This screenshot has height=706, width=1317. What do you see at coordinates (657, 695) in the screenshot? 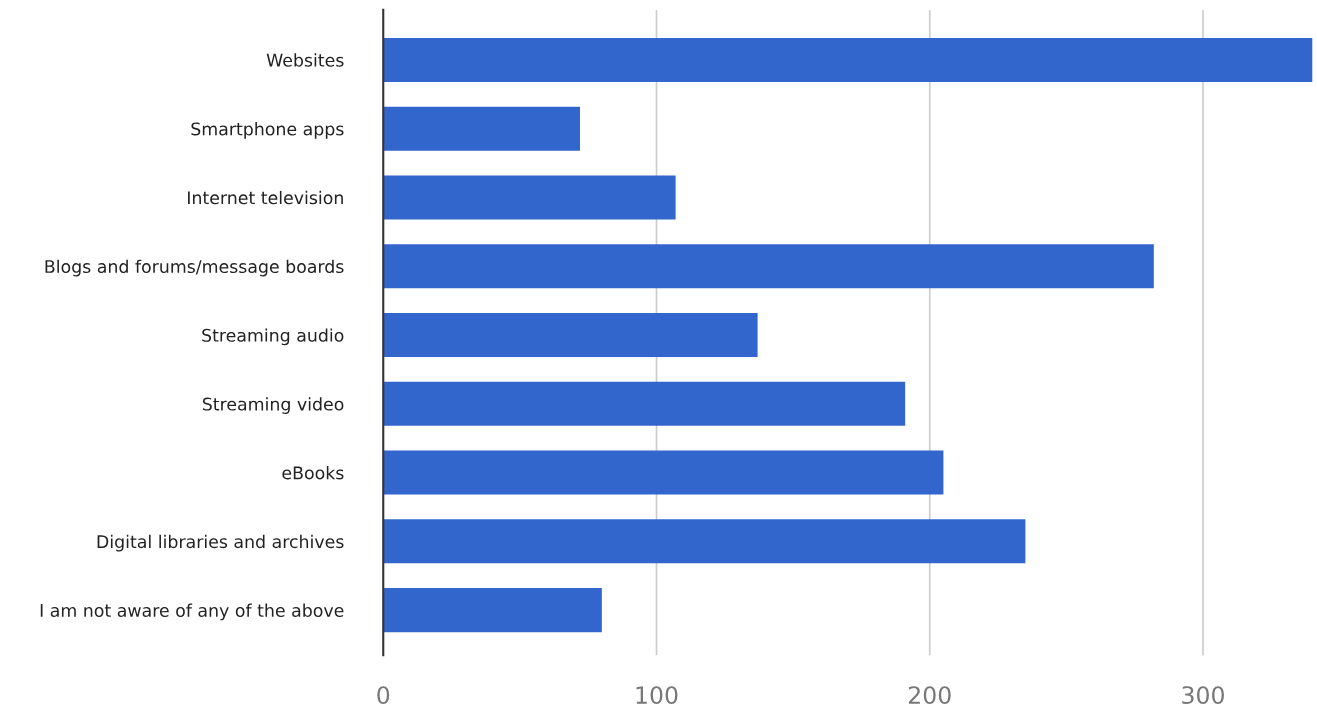
I see `x-tick-label: 100` at bounding box center [657, 695].